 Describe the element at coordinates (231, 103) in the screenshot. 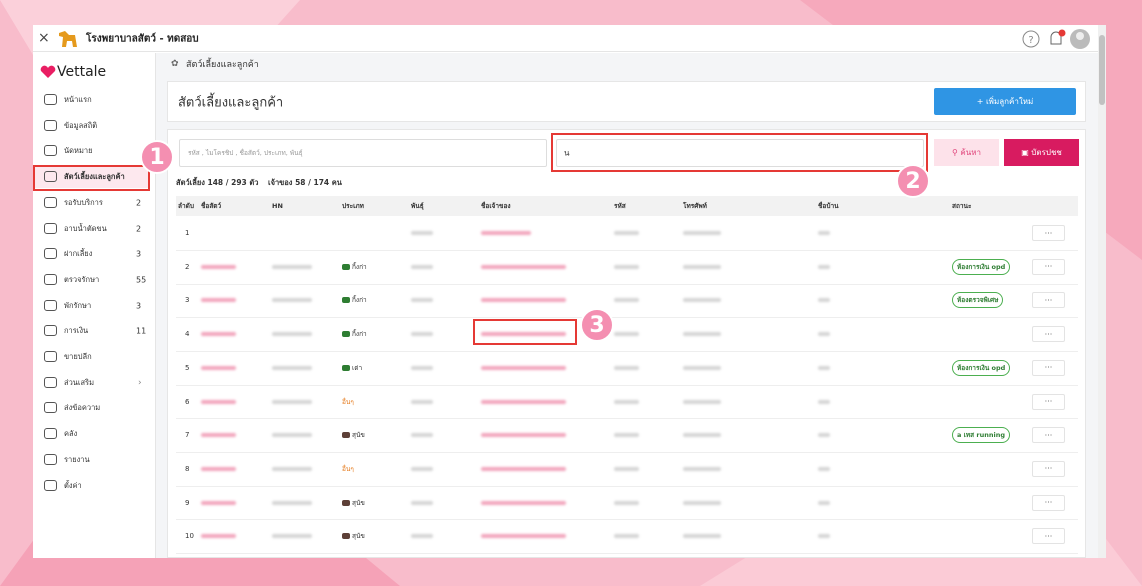

I see `page-title: สัตว์เลี้ยงและลูกค้า` at that location.